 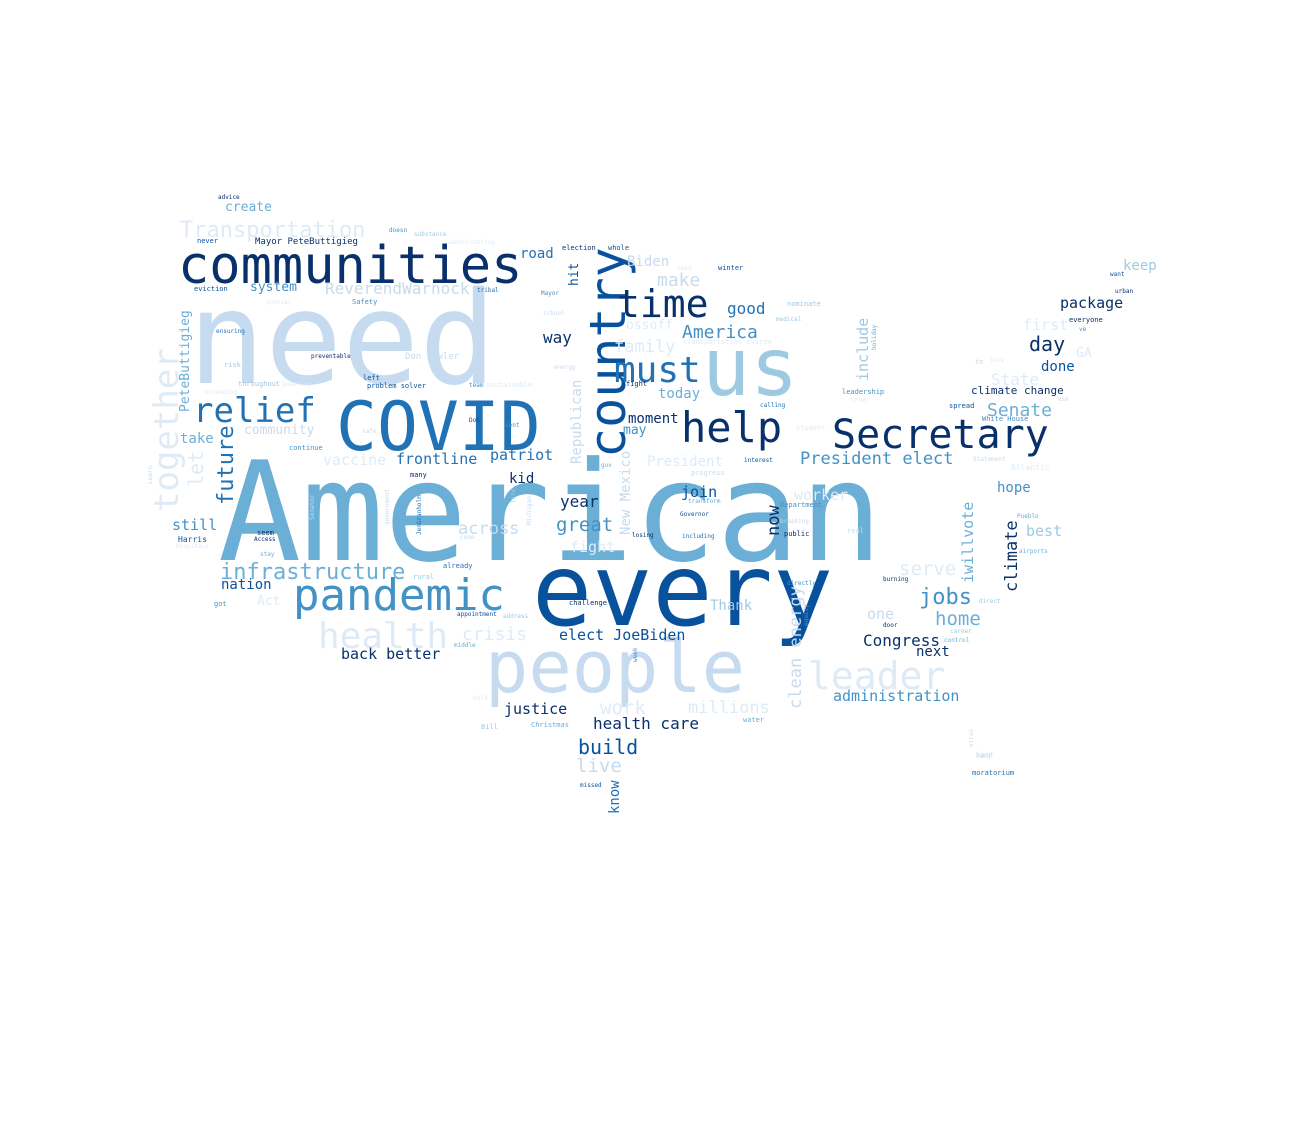 What do you see at coordinates (618, 248) in the screenshot?
I see `word-whole: whole` at bounding box center [618, 248].